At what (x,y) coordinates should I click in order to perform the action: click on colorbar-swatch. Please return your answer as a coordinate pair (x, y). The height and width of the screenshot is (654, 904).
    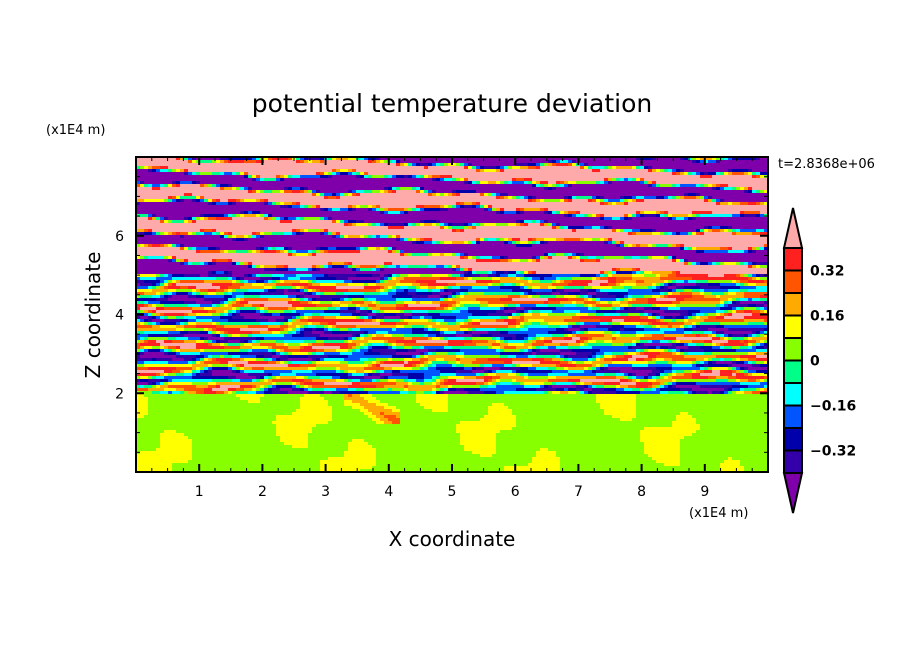
    Looking at the image, I should click on (793, 349).